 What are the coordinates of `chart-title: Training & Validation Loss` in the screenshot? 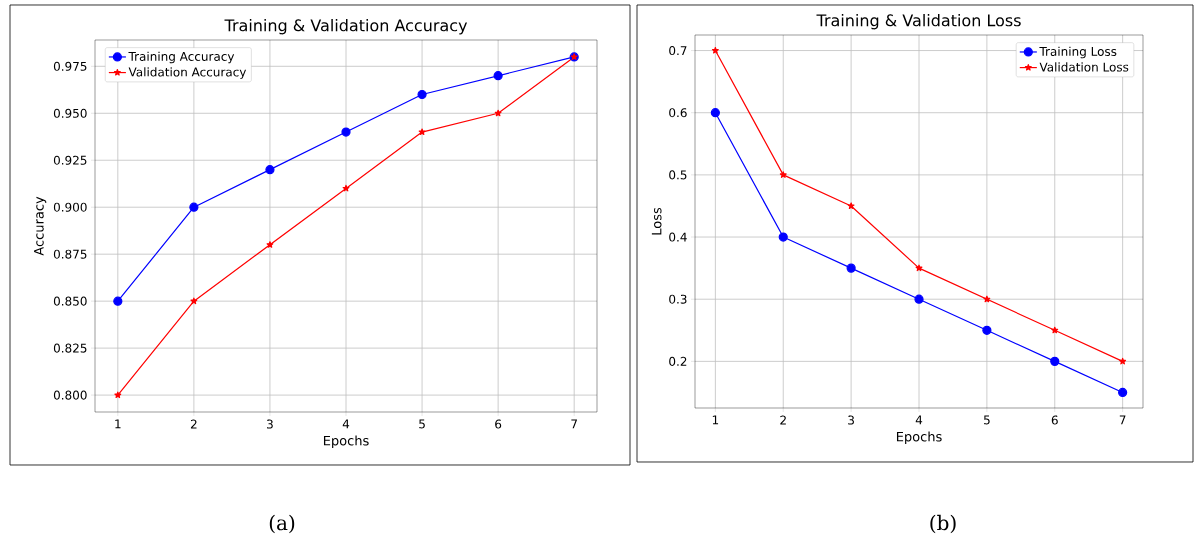 It's located at (918, 21).